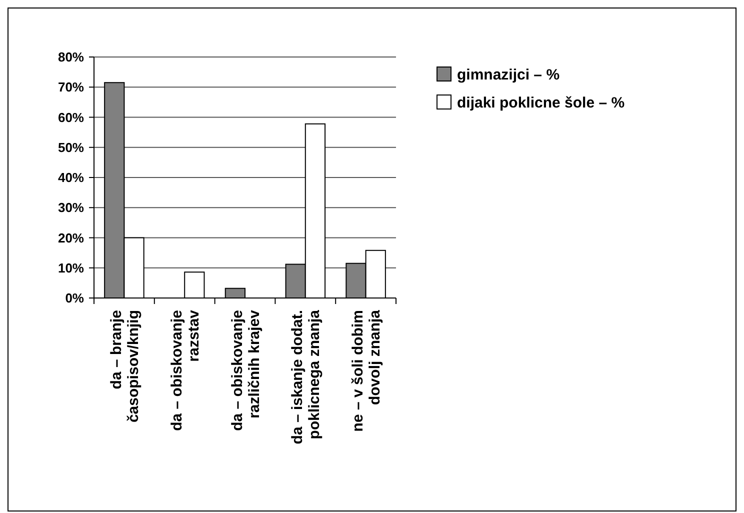 This screenshot has width=744, height=513. I want to click on legend-label: gimnazijci – %, so click(508, 75).